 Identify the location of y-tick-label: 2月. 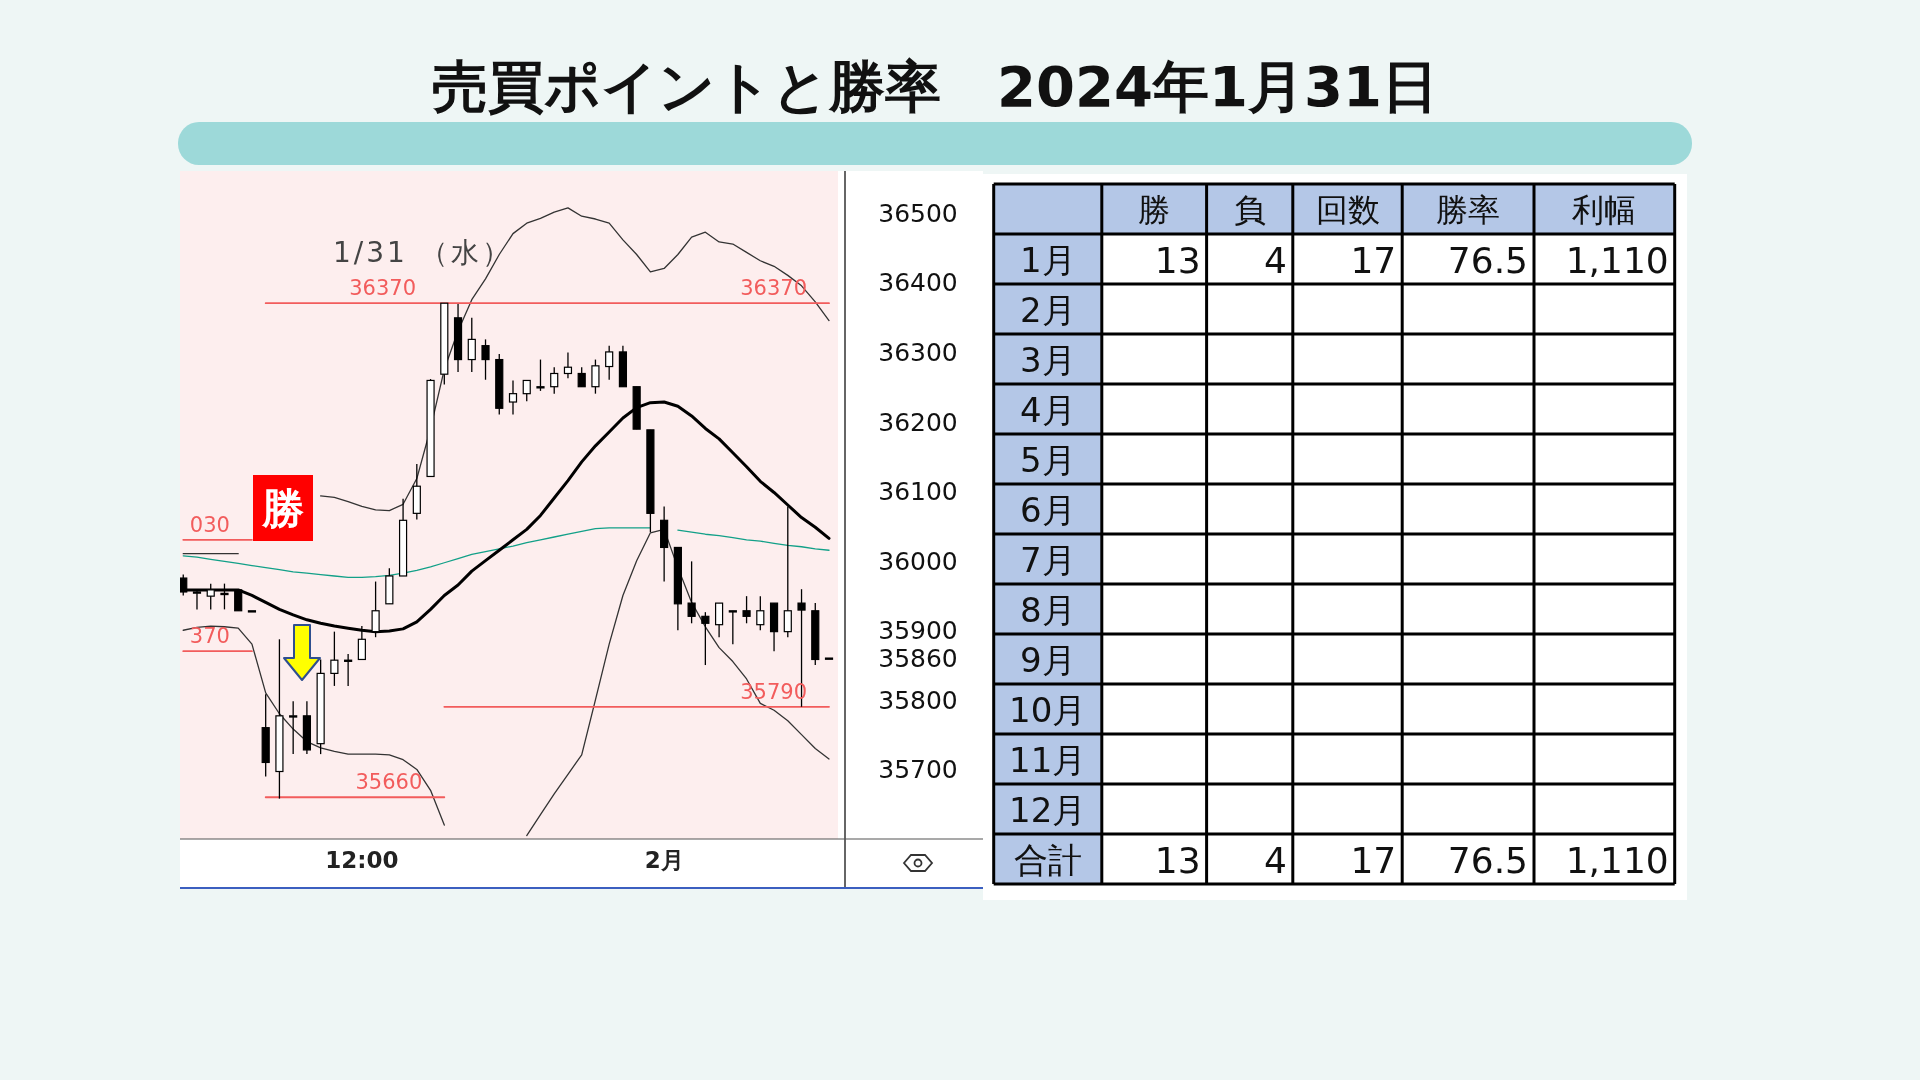
(1047, 310).